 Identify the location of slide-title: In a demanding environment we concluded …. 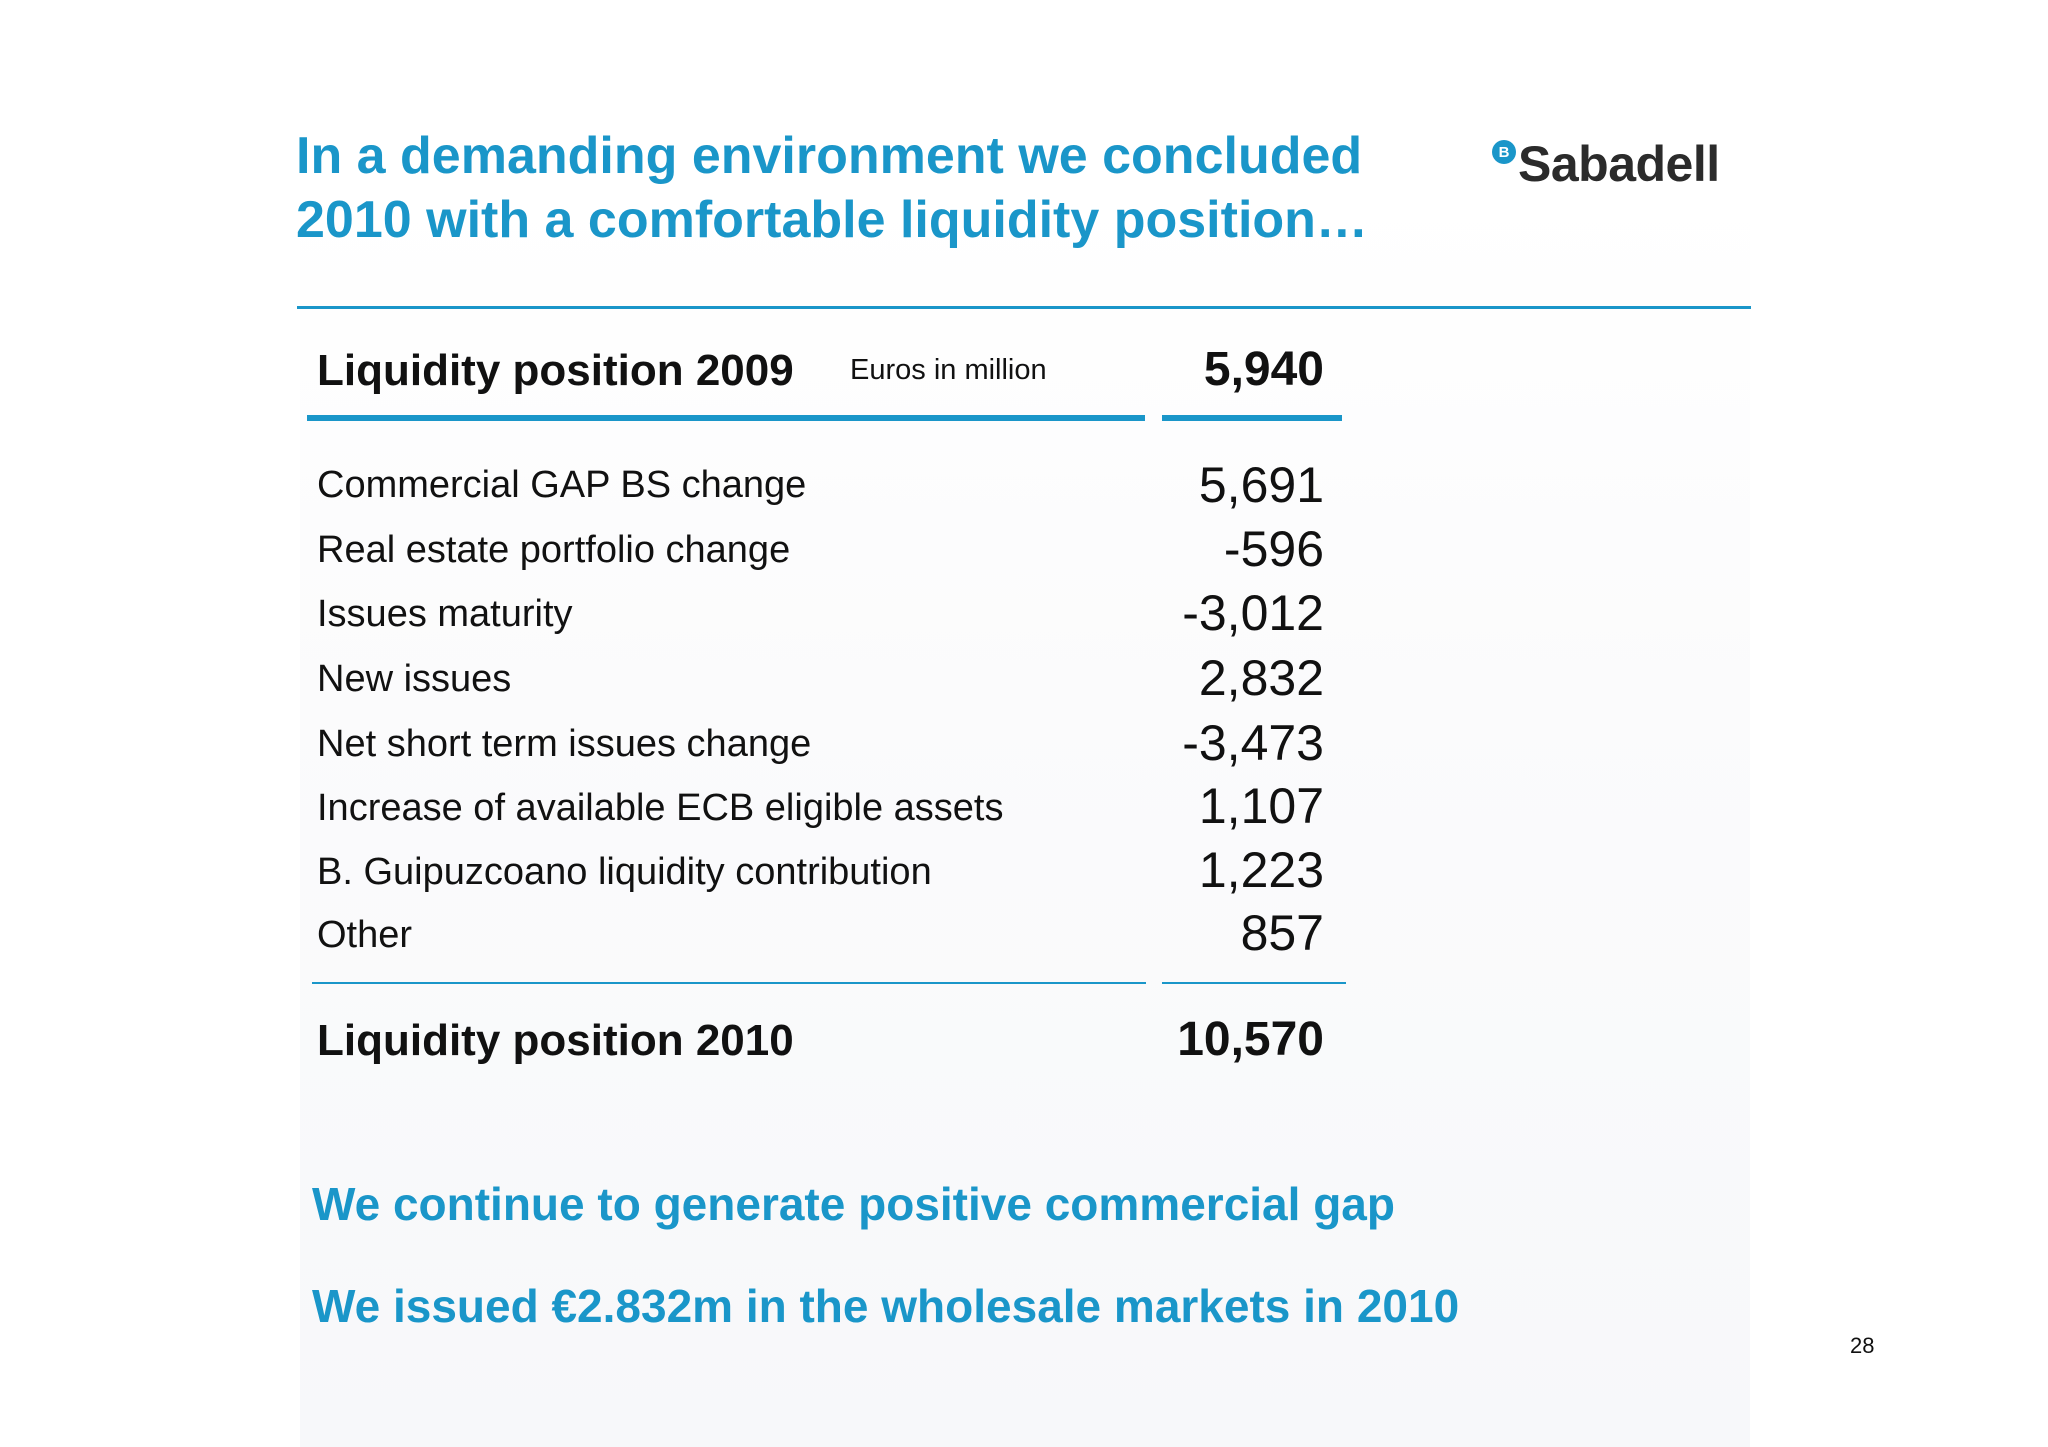
(896, 188).